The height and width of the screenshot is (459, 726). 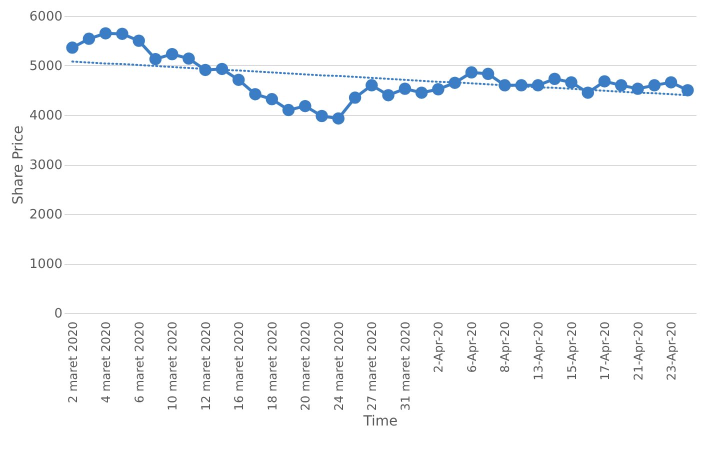 I want to click on x-tick-label: 20 maret 2020, so click(x=305, y=366).